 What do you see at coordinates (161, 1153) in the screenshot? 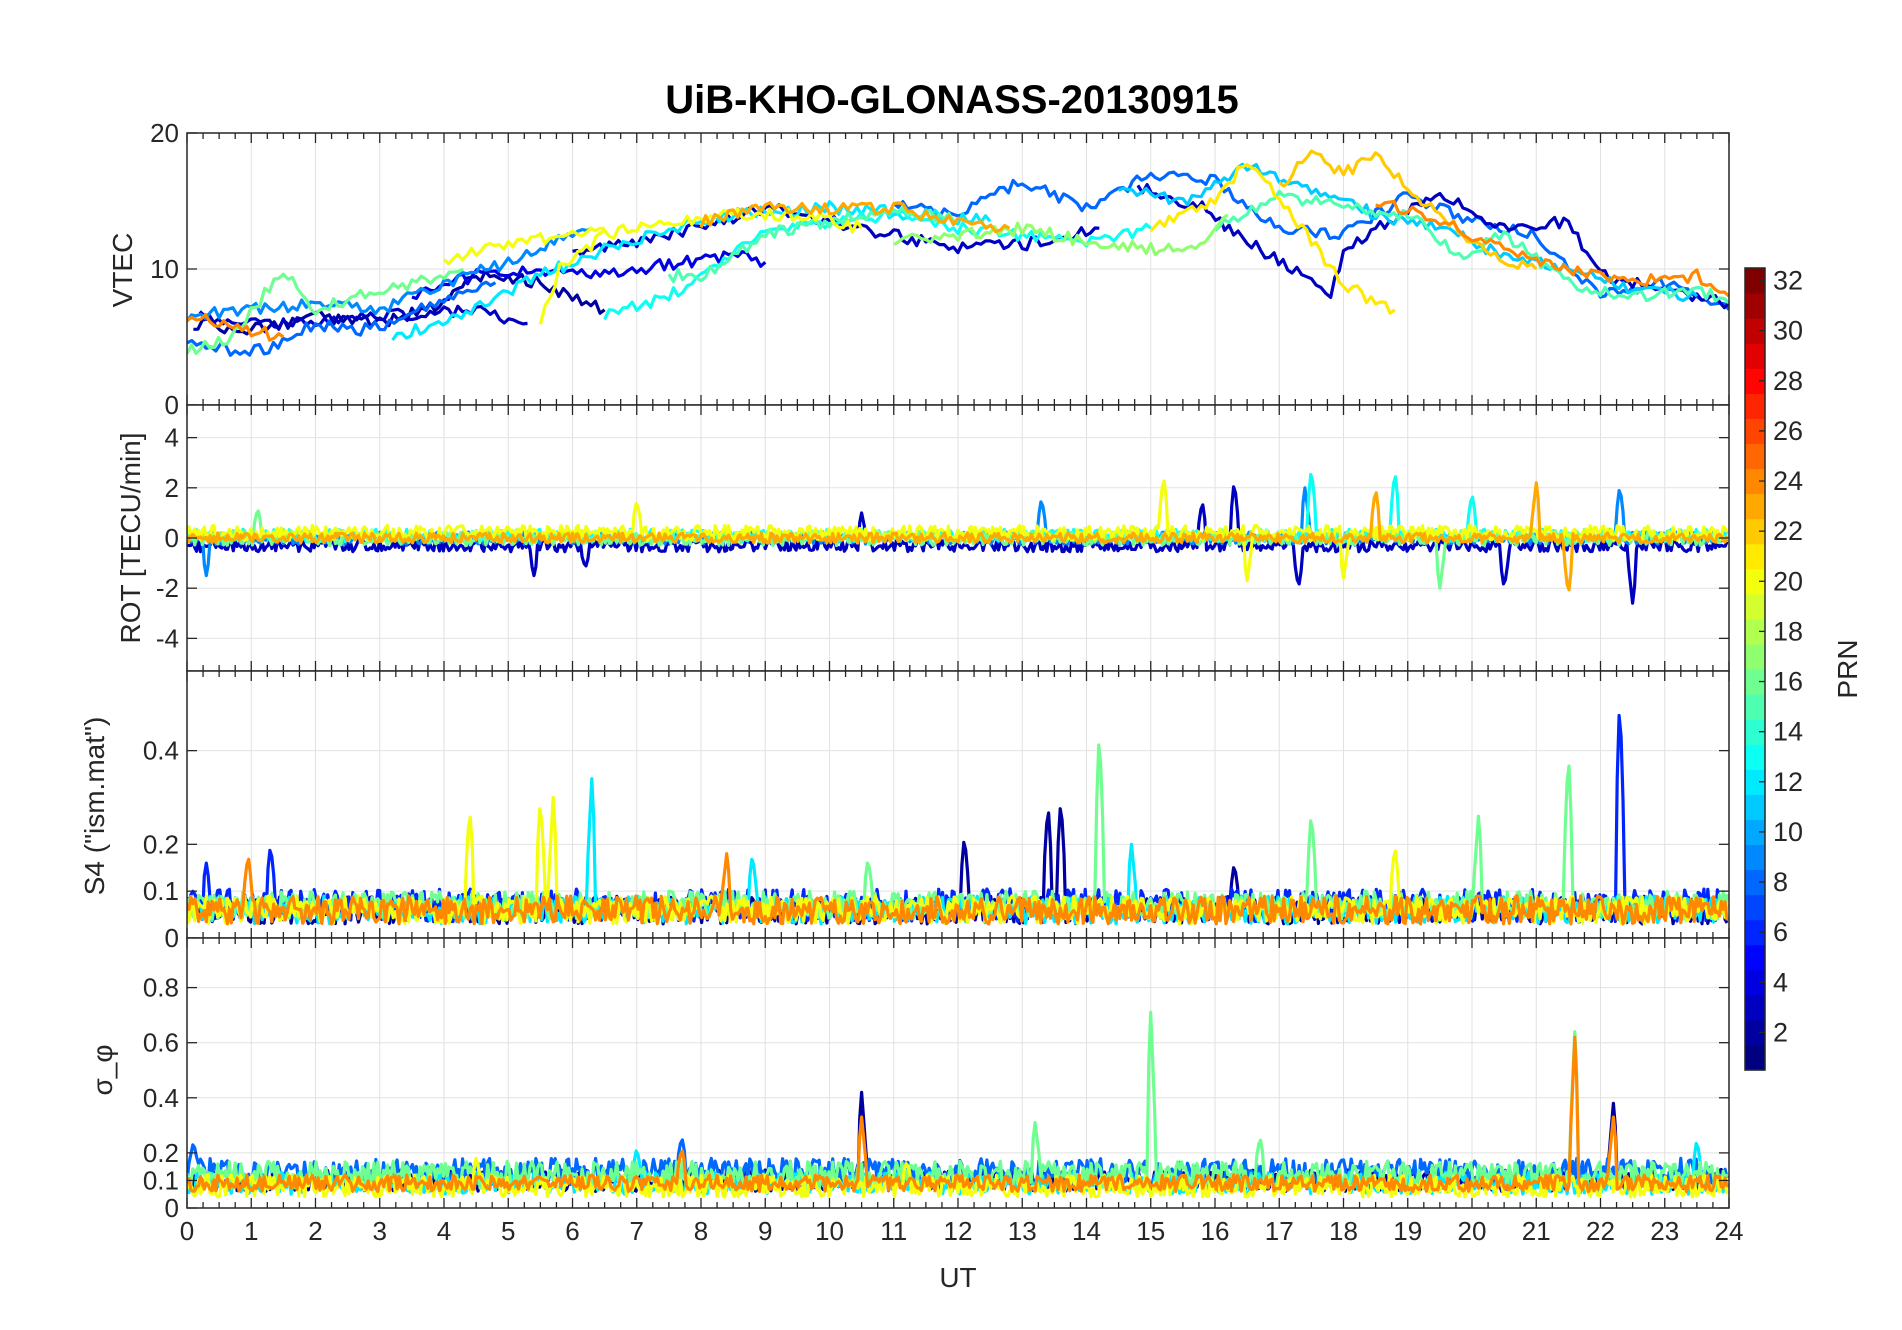
I see `y-tick-label: 0.2` at bounding box center [161, 1153].